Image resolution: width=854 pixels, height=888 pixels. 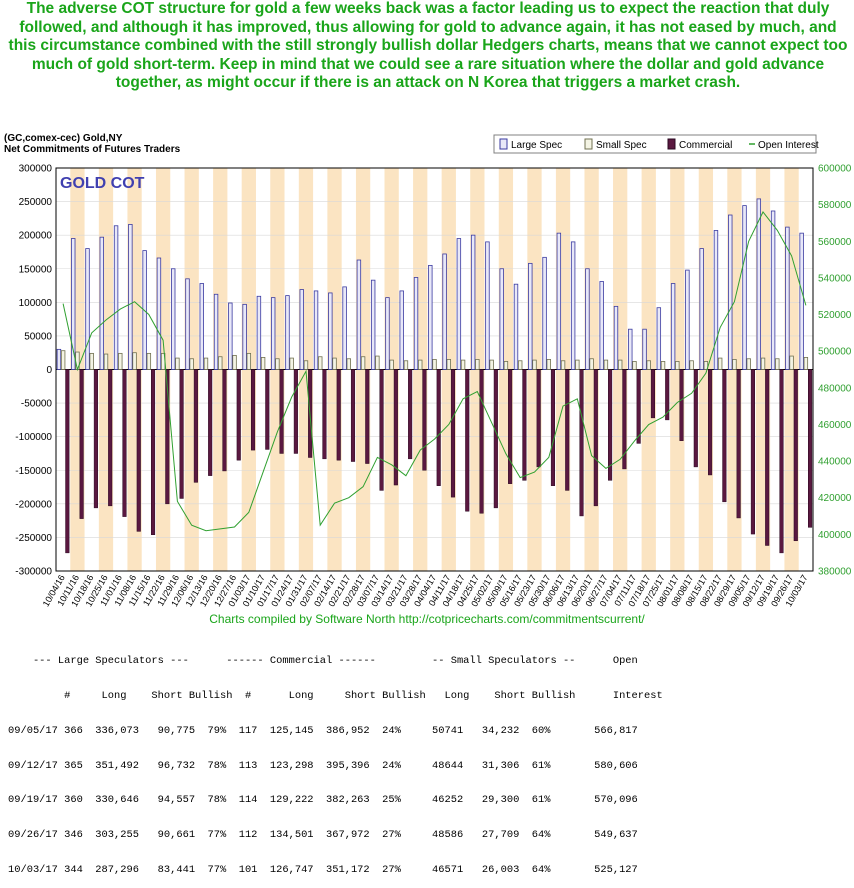 What do you see at coordinates (33, 437) in the screenshot?
I see `y-tick-label-left: -100000` at bounding box center [33, 437].